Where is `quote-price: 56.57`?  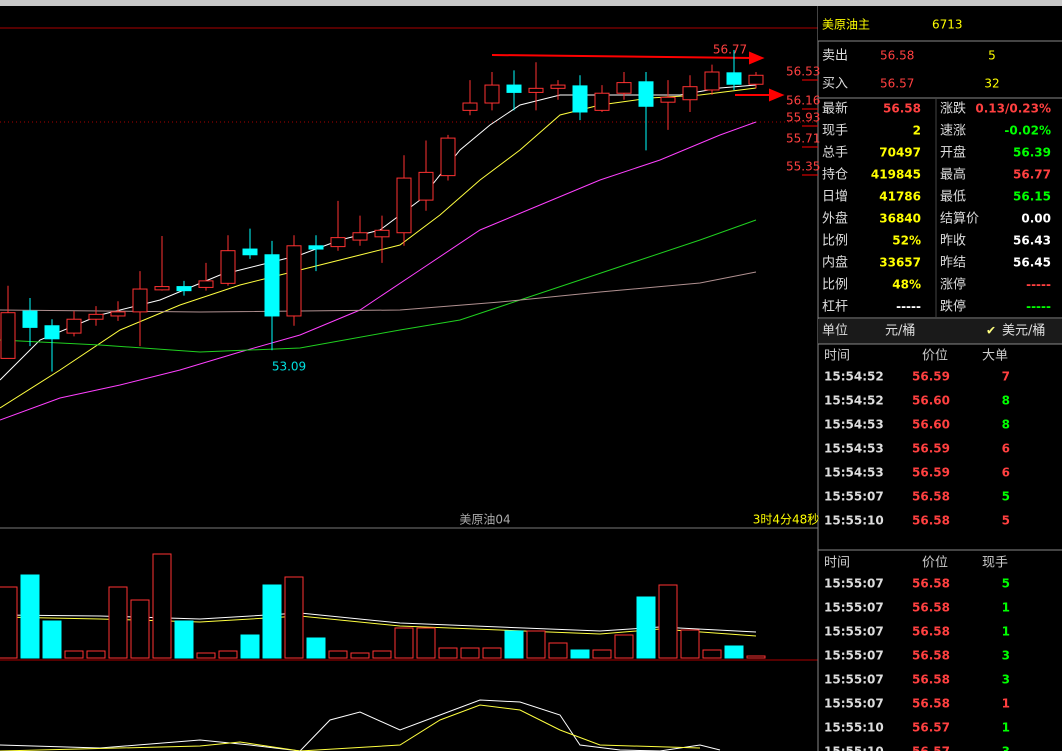 quote-price: 56.57 is located at coordinates (897, 84).